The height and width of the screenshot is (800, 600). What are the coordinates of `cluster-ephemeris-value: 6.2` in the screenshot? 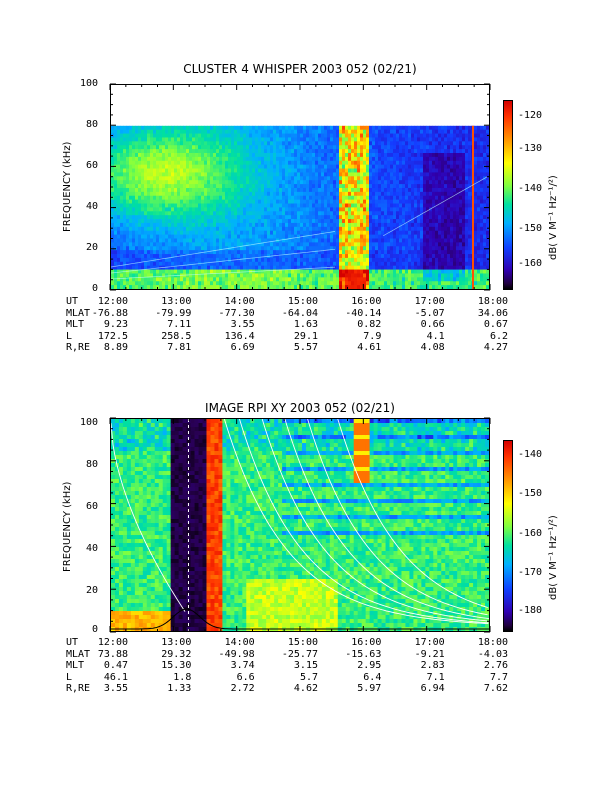 It's located at (498, 336).